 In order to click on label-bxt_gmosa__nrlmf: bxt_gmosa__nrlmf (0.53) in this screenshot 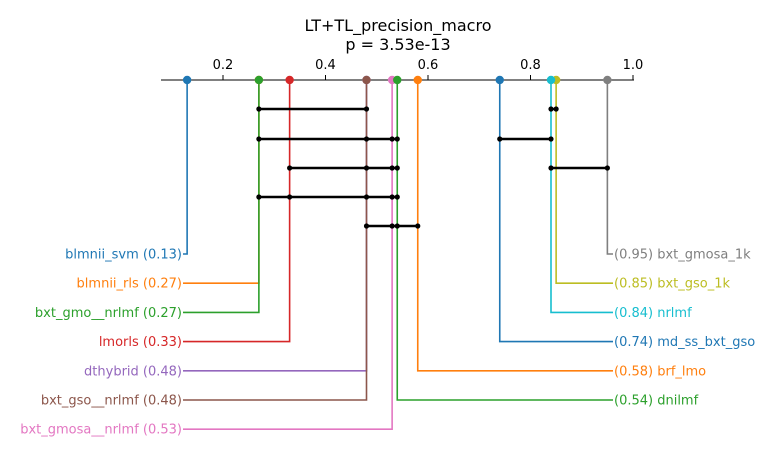, I will do `click(101, 430)`.